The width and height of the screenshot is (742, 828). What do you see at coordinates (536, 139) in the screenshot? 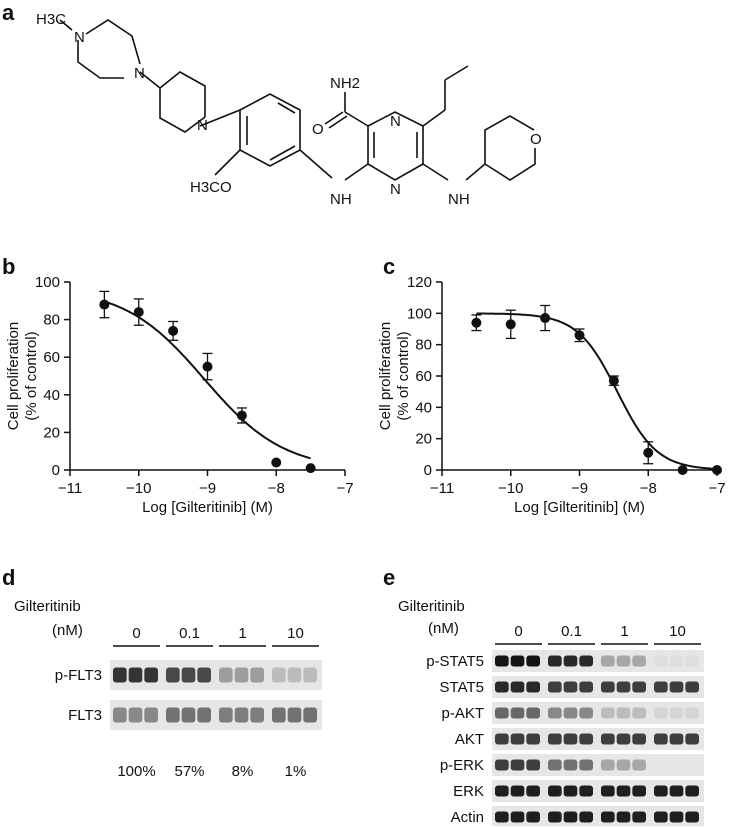
I see `atom-o-pyran: O` at bounding box center [536, 139].